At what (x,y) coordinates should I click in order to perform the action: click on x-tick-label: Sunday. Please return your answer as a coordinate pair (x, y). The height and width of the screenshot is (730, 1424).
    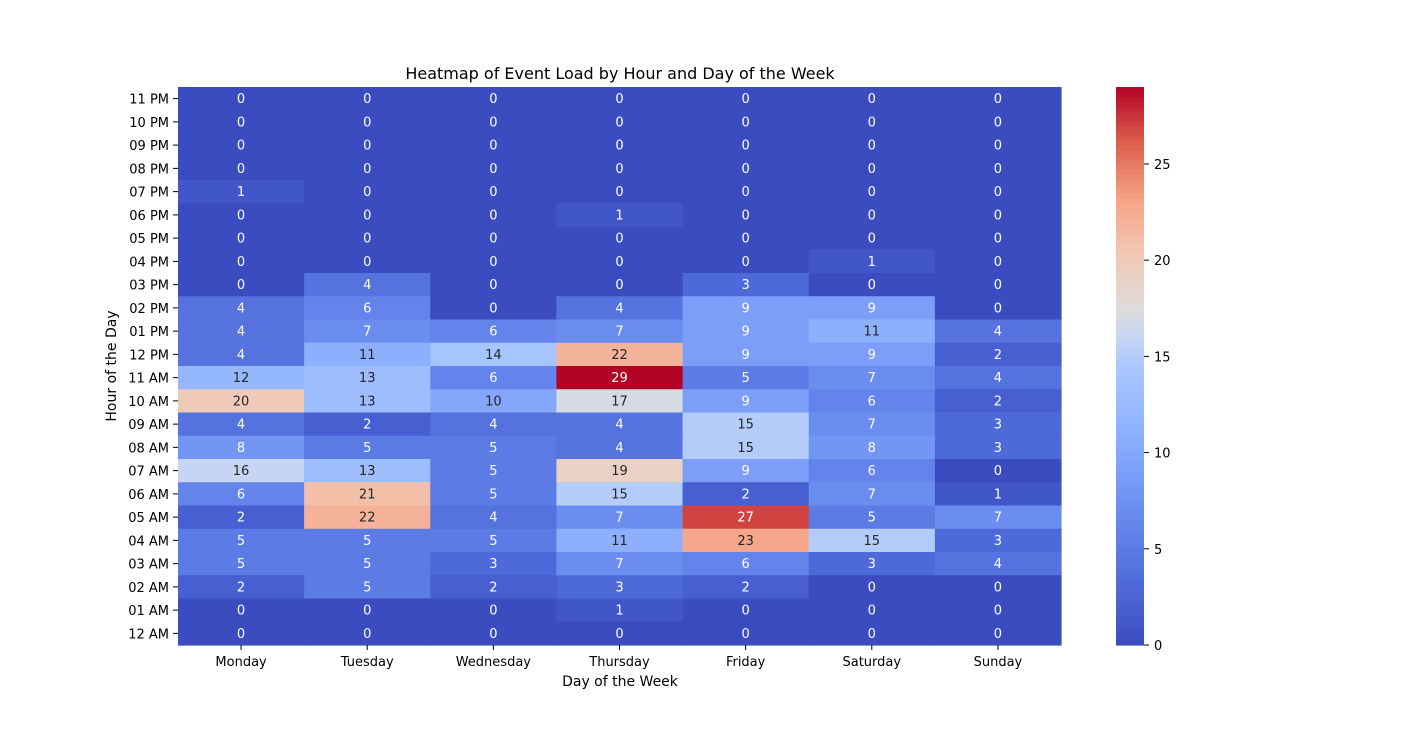
    Looking at the image, I should click on (998, 662).